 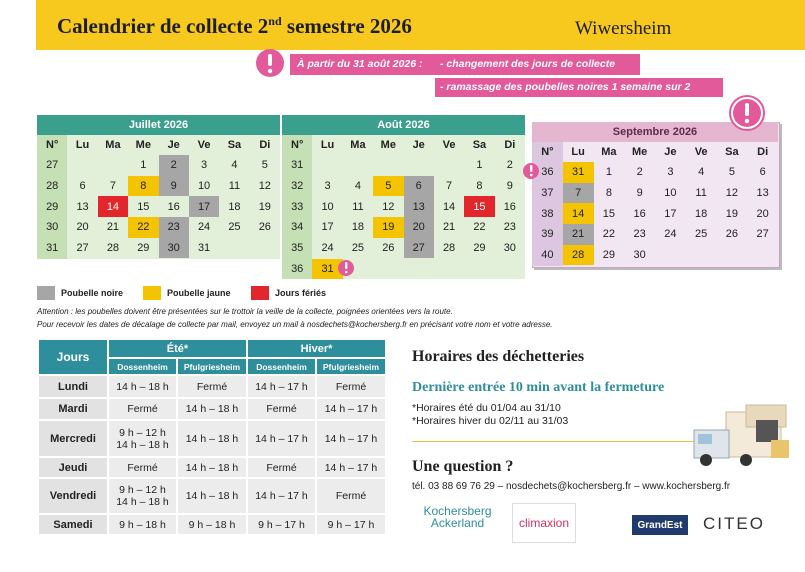 I want to click on day-cell: 8, so click(x=608, y=193).